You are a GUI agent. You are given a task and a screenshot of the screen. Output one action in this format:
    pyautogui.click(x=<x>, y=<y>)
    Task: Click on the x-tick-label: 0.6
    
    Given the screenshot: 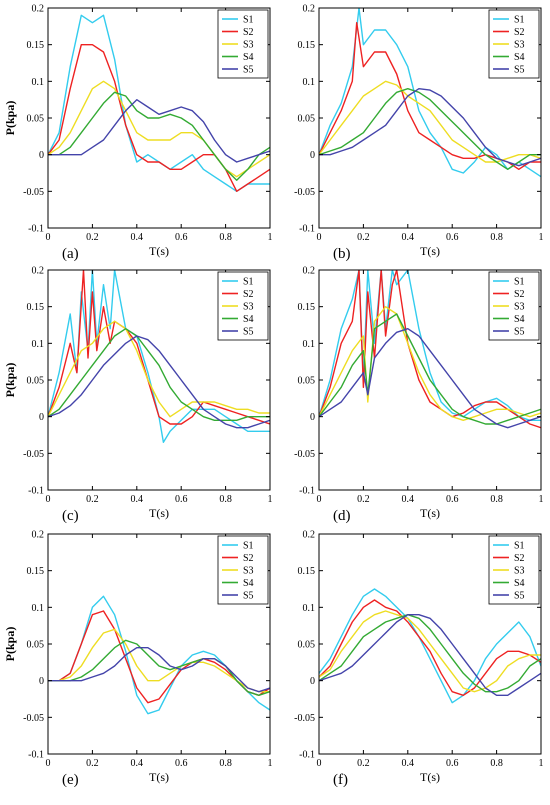 What is the action you would take?
    pyautogui.click(x=181, y=499)
    